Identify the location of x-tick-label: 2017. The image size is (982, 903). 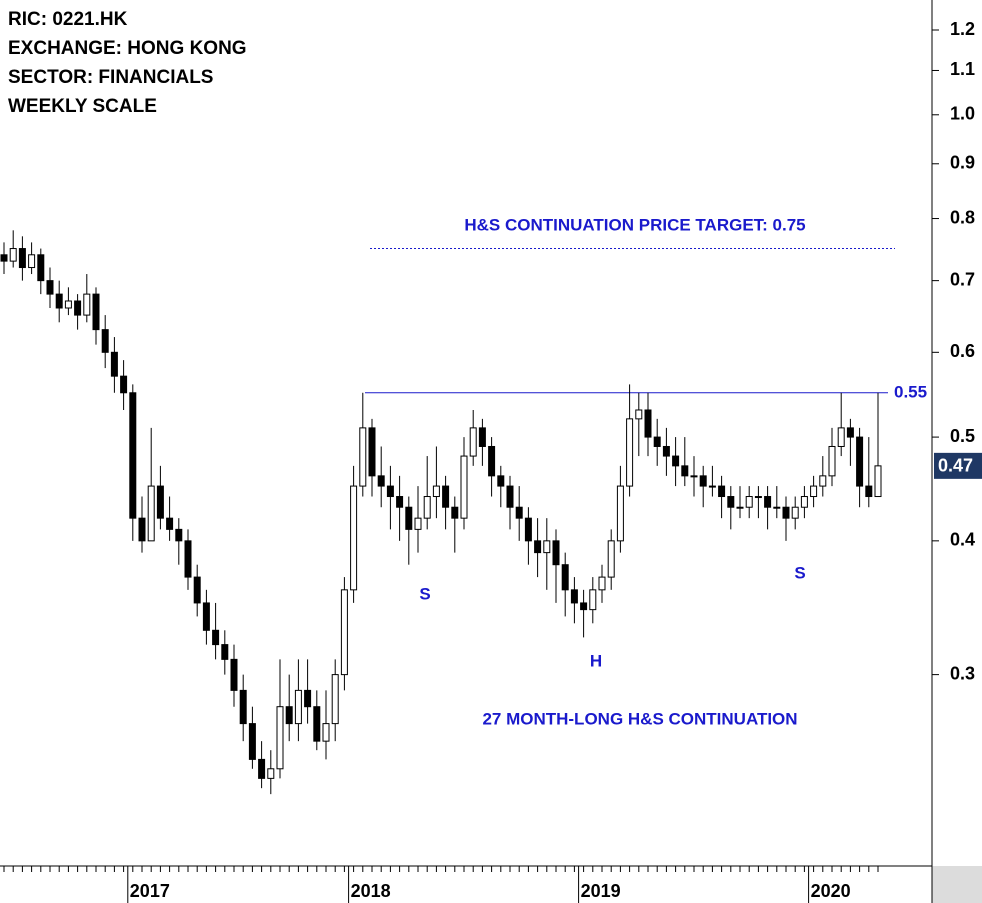
(150, 891).